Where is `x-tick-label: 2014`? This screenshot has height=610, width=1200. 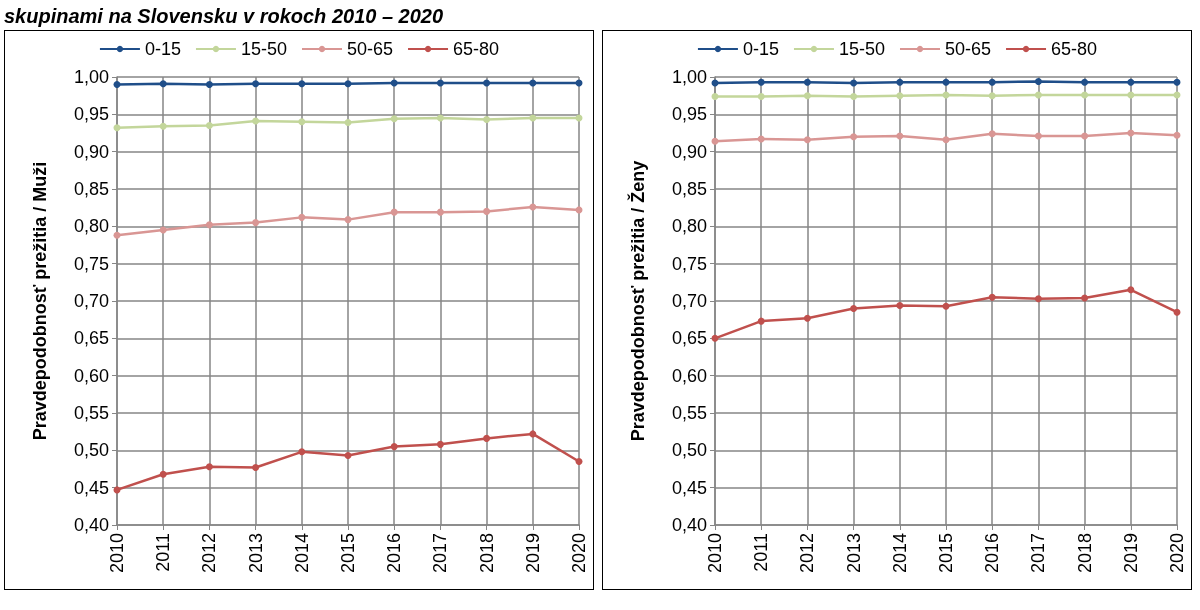
x-tick-label: 2014 is located at coordinates (301, 553).